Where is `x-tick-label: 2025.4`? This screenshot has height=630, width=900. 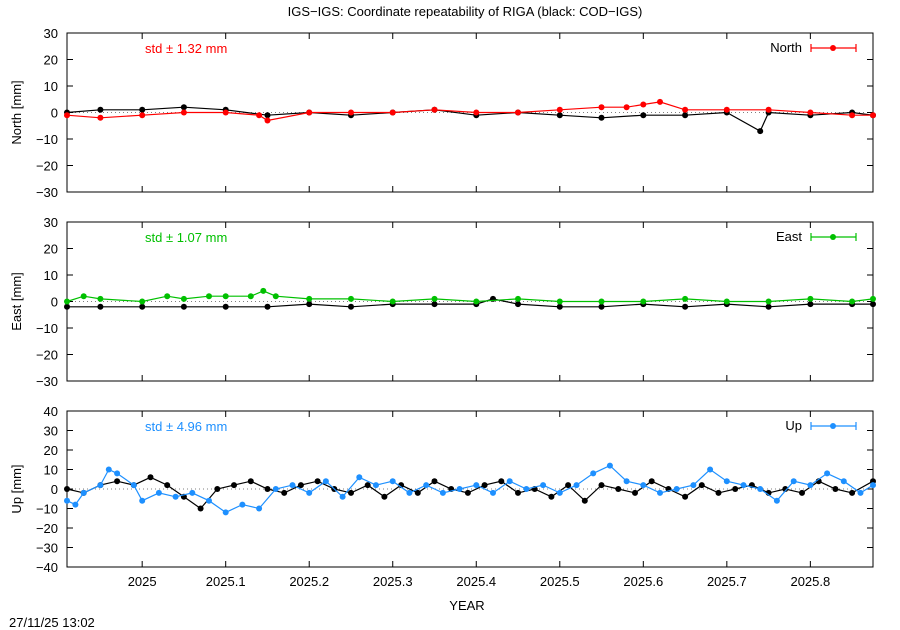 x-tick-label: 2025.4 is located at coordinates (476, 581).